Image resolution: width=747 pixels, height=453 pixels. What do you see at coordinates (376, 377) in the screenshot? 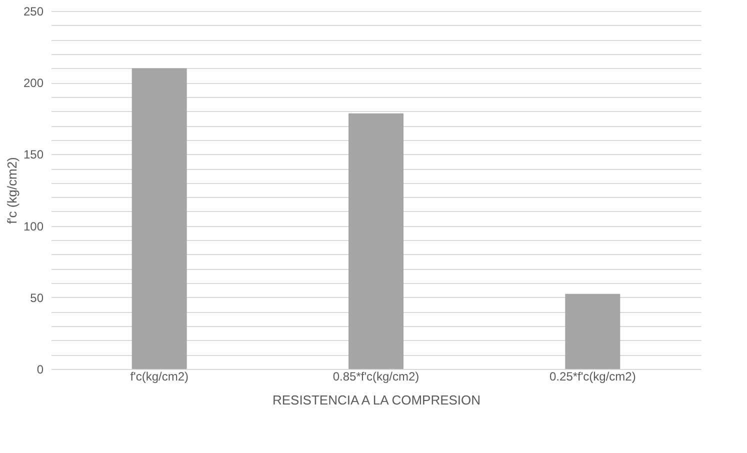
I see `x-tick-label: 0.85*f'c(kg/cm2)` at bounding box center [376, 377].